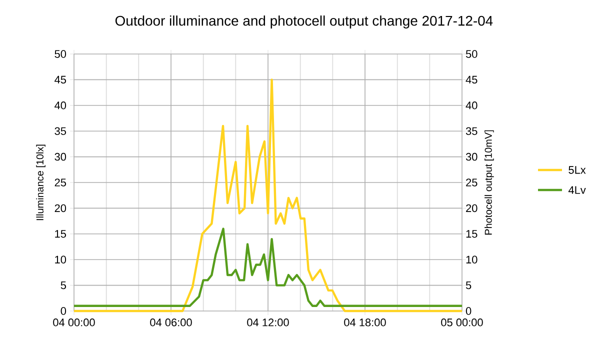  Describe the element at coordinates (489, 182) in the screenshot. I see `y2-axis-title: Photocell output [10mV]` at that location.